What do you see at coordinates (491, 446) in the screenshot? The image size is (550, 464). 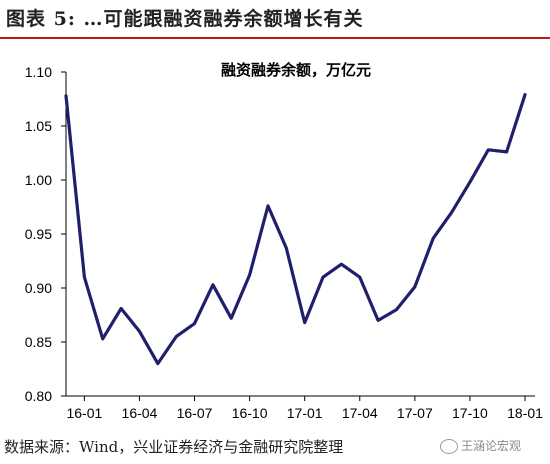 I see `watermark-text: 王涵论宏观` at bounding box center [491, 446].